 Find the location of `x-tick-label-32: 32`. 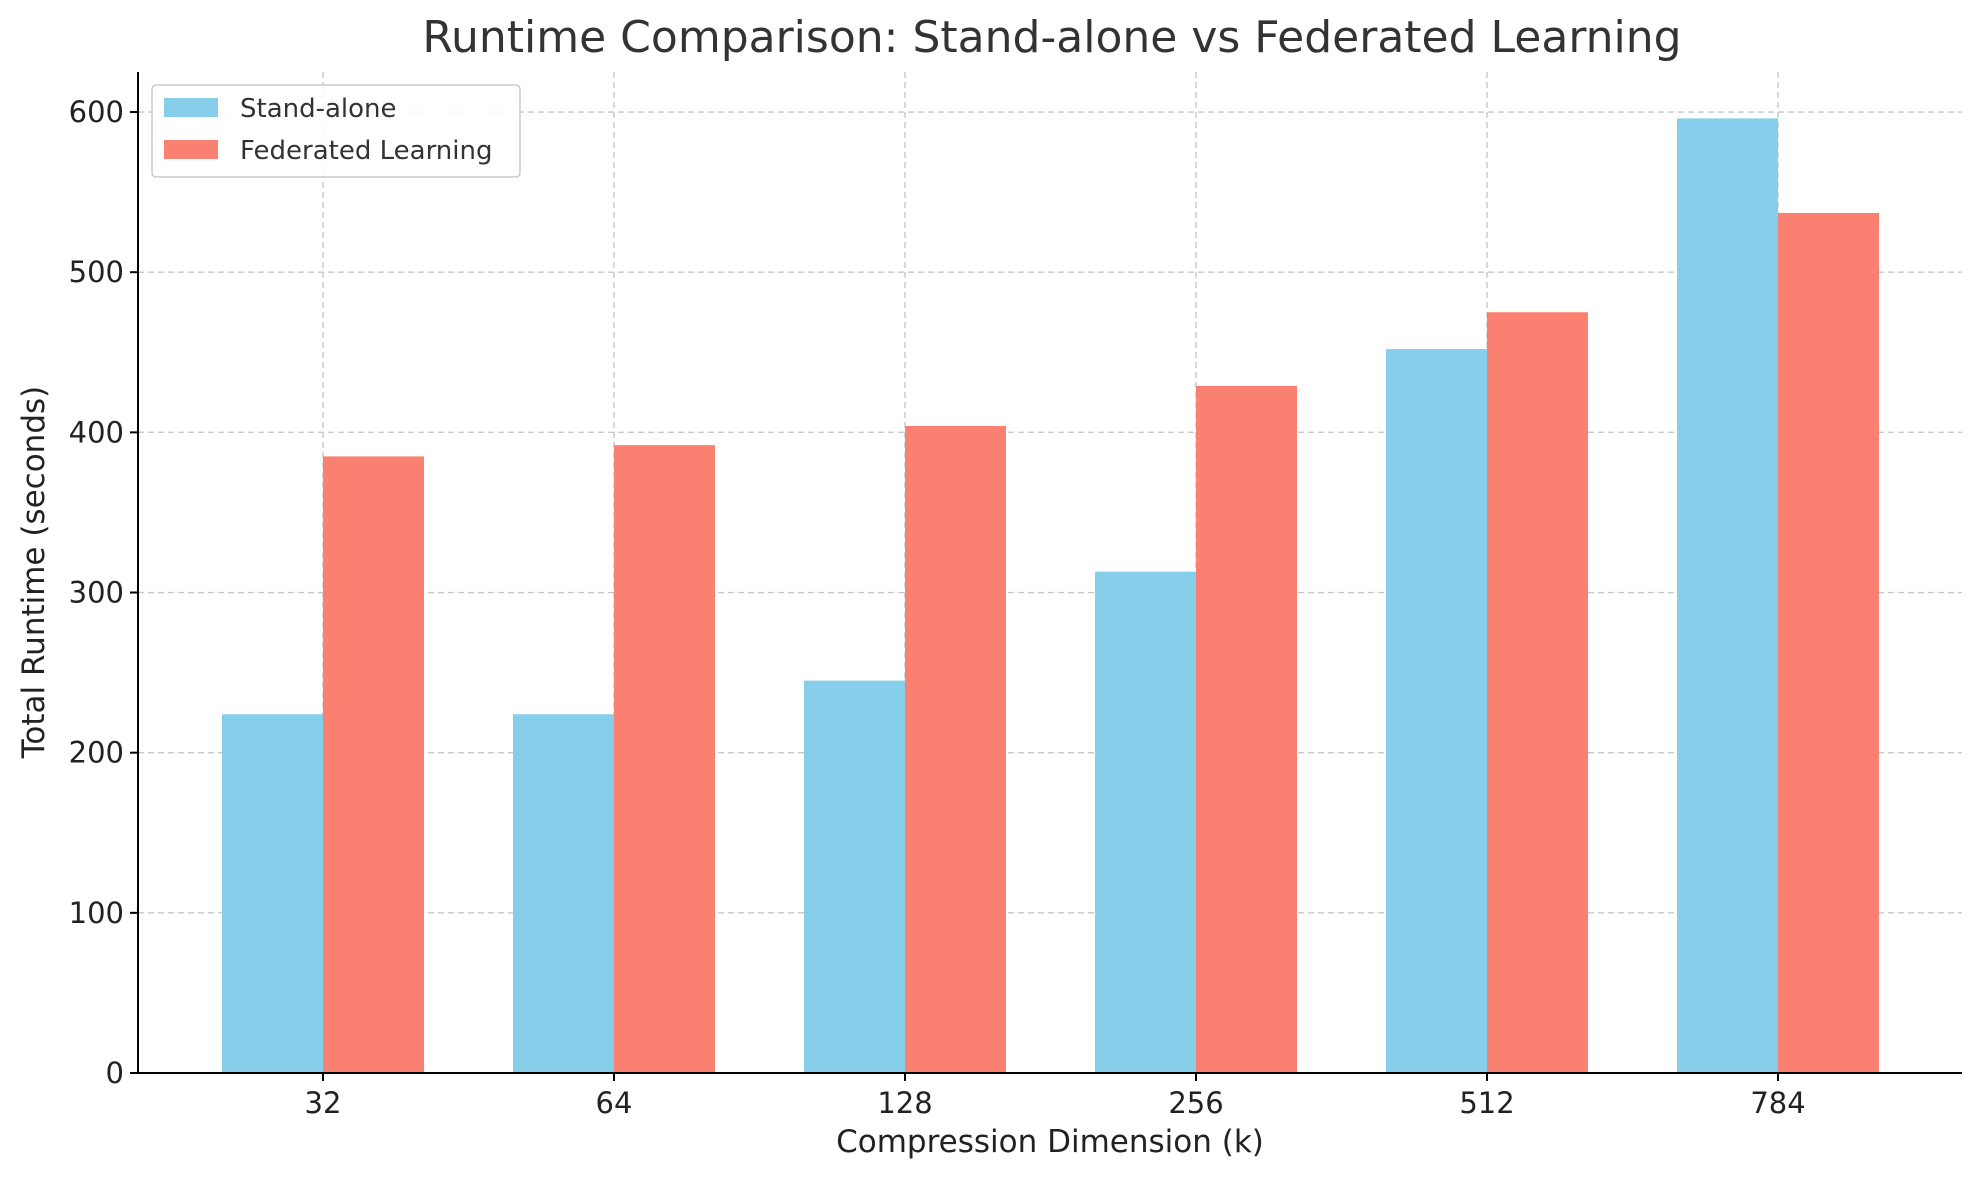

x-tick-label-32: 32 is located at coordinates (323, 1103).